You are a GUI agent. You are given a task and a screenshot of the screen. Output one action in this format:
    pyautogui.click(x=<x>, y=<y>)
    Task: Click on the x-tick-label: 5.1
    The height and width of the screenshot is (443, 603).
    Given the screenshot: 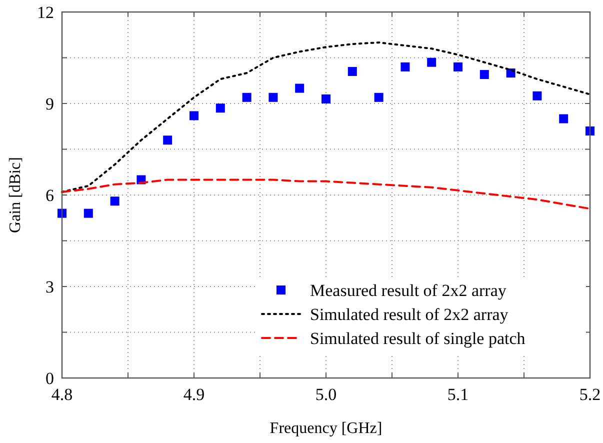 What is the action you would take?
    pyautogui.click(x=458, y=394)
    